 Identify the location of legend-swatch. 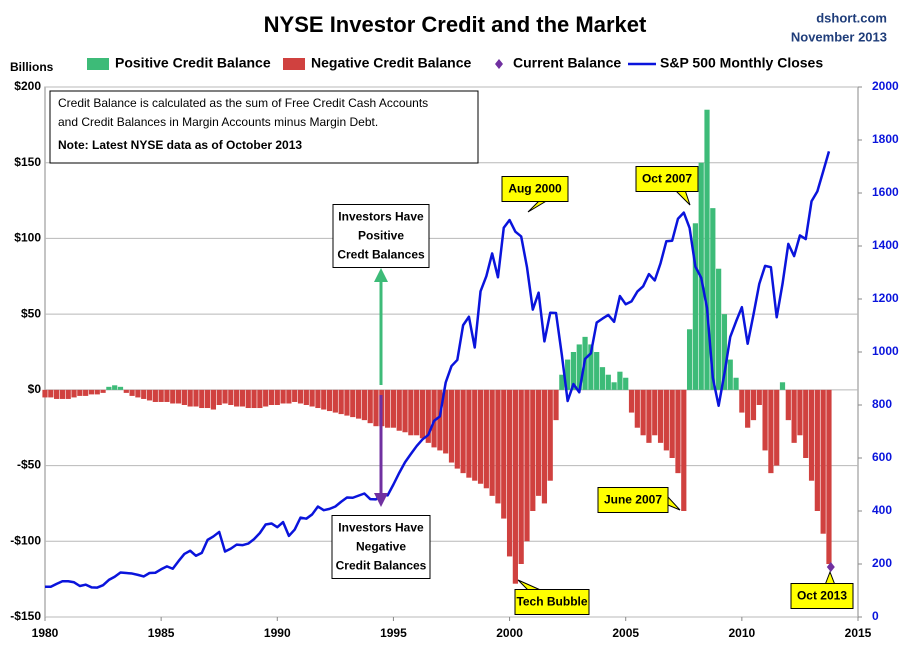
(98, 64).